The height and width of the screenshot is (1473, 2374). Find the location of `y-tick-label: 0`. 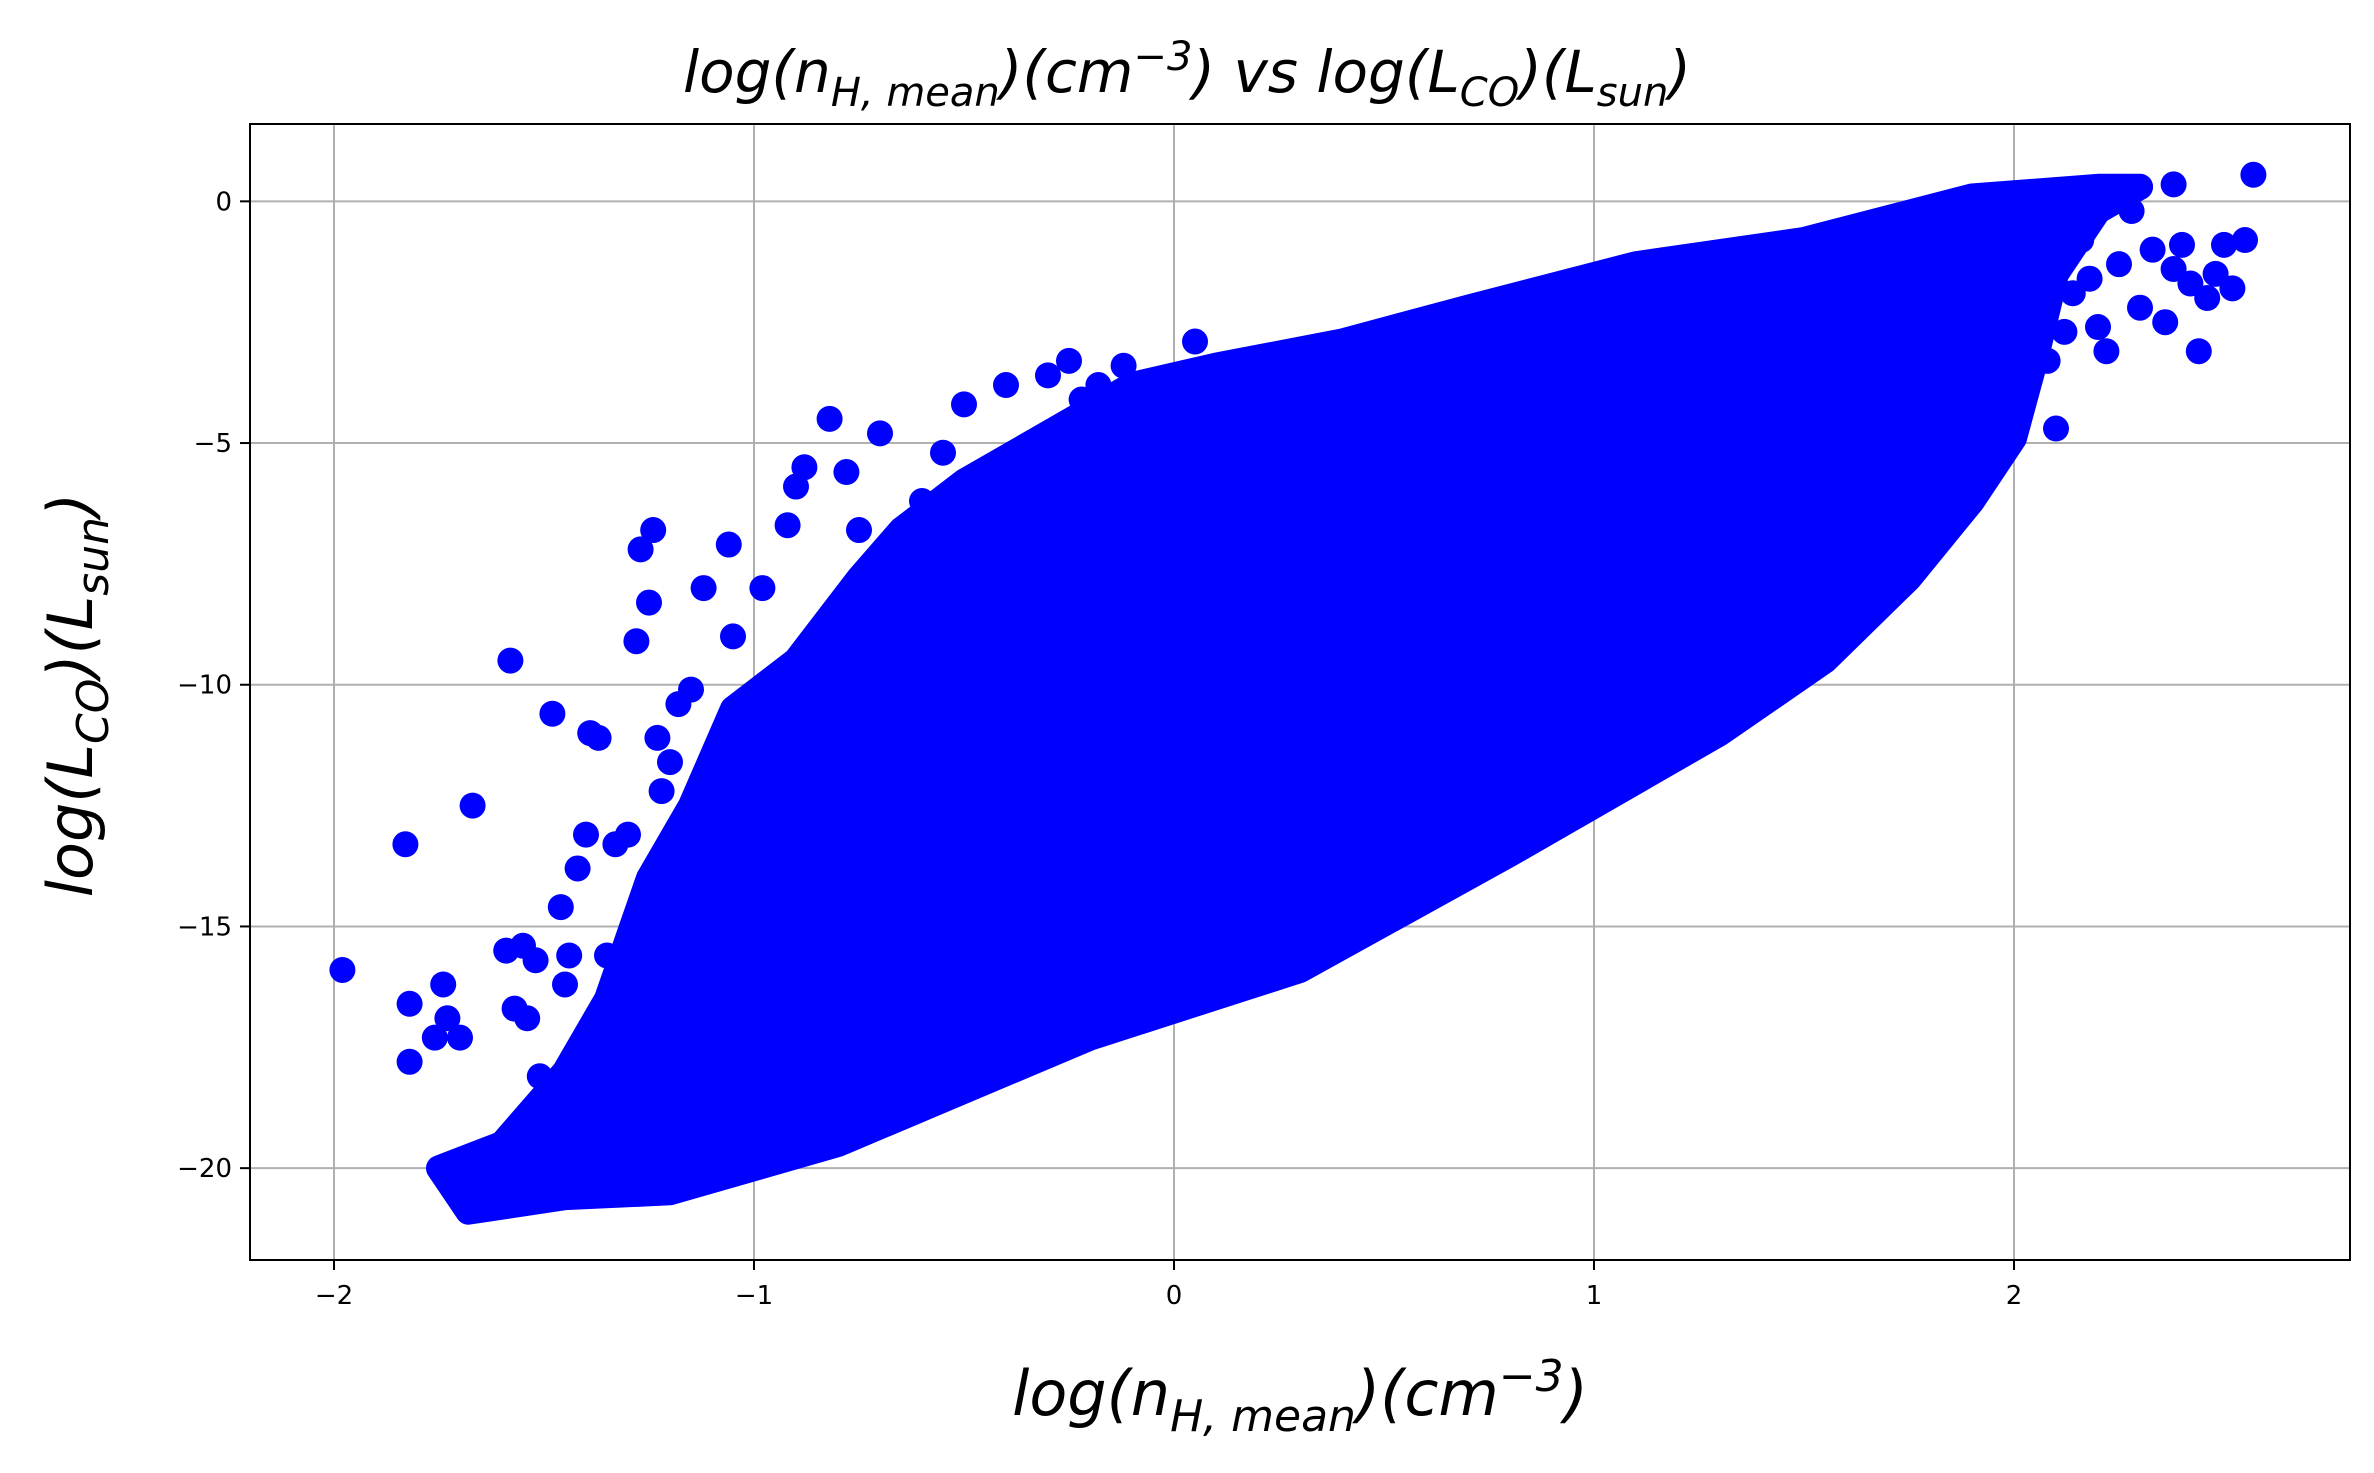

y-tick-label: 0 is located at coordinates (223, 202).